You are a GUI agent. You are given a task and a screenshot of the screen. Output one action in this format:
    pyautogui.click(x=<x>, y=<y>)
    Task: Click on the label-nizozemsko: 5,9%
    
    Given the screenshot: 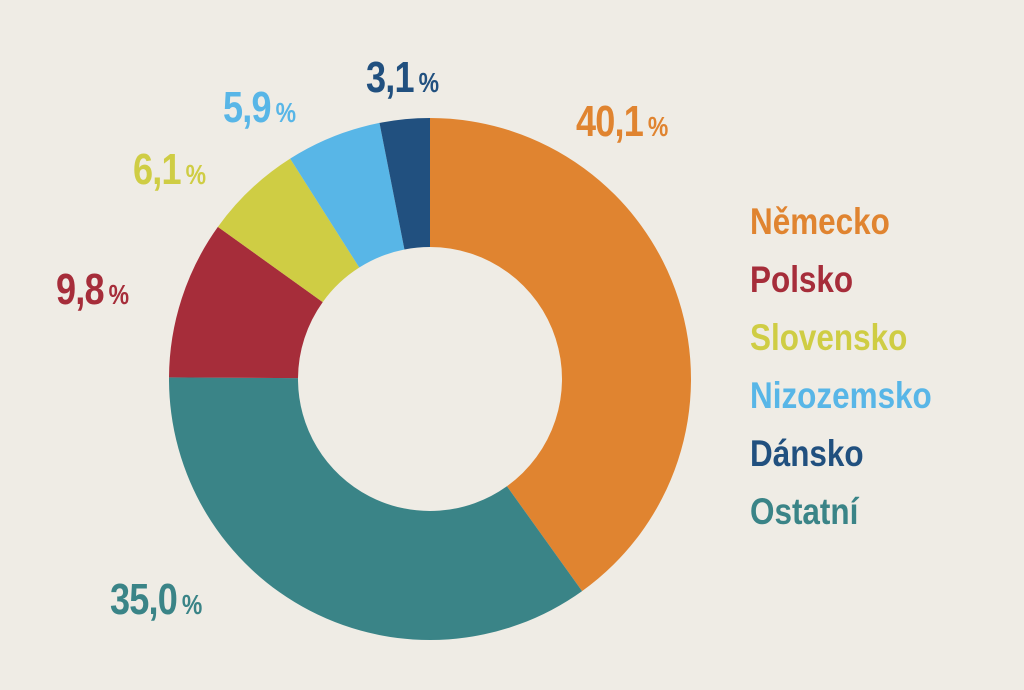 What is the action you would take?
    pyautogui.click(x=259, y=107)
    